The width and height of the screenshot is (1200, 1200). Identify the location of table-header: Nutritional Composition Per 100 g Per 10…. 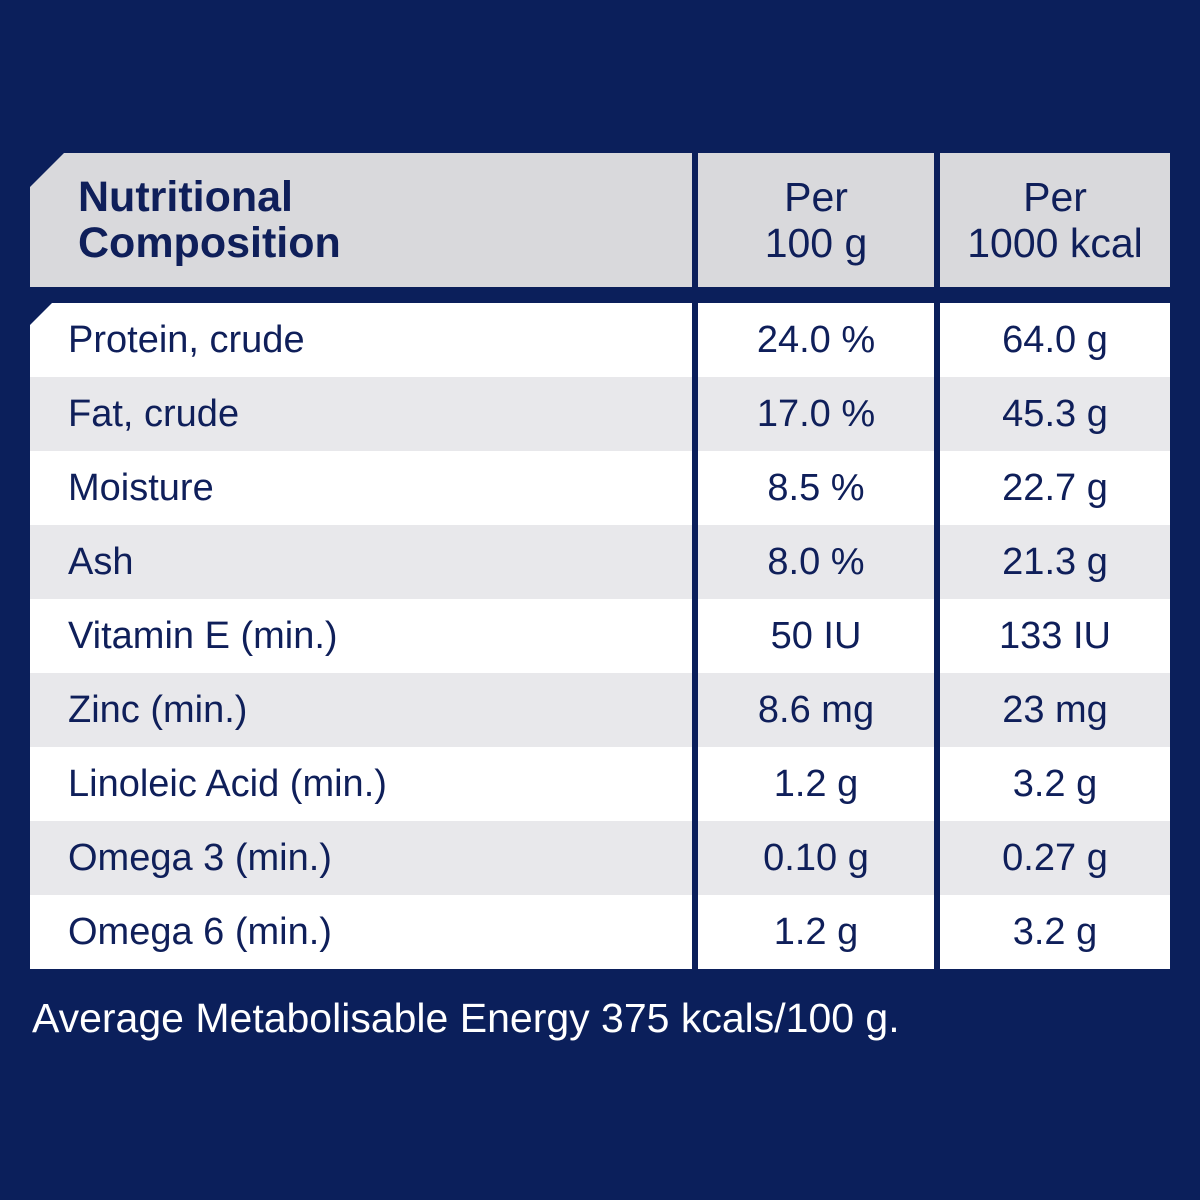
(600, 220).